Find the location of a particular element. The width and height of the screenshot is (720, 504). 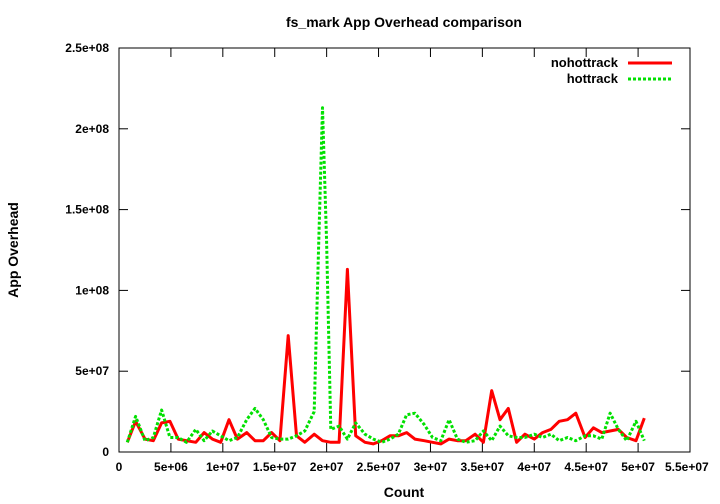

x-tick-label: 2.5e+07 is located at coordinates (379, 467).